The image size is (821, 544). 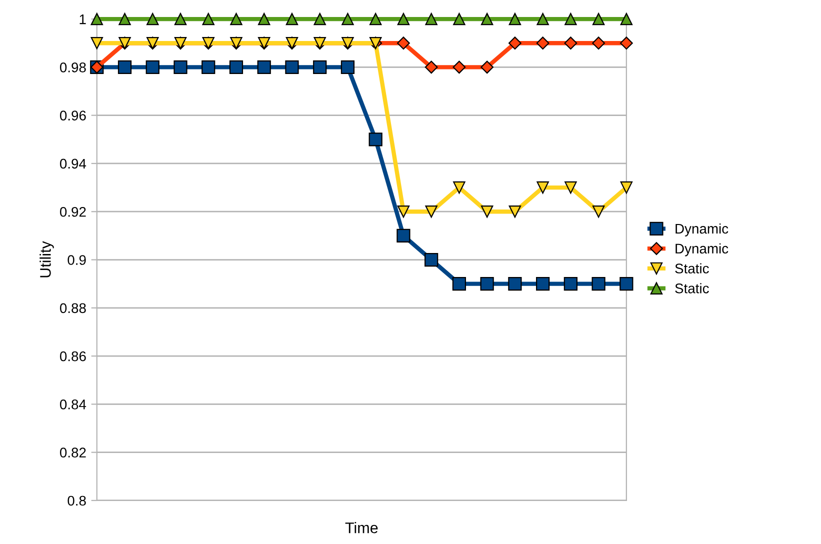 What do you see at coordinates (73, 453) in the screenshot?
I see `y-tick-label: 0.82` at bounding box center [73, 453].